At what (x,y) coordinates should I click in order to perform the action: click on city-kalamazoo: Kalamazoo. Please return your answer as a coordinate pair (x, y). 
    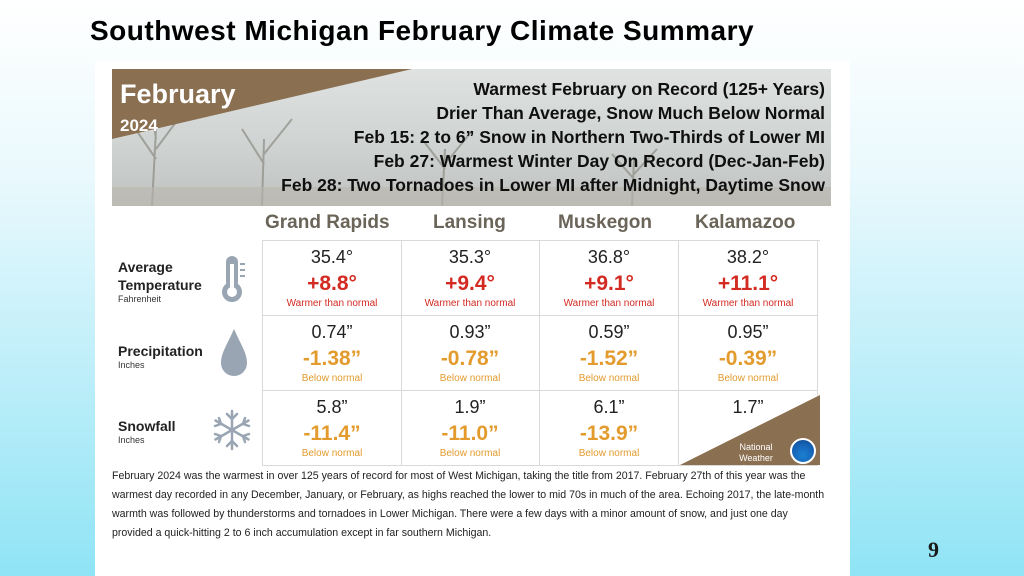
    Looking at the image, I should click on (745, 222).